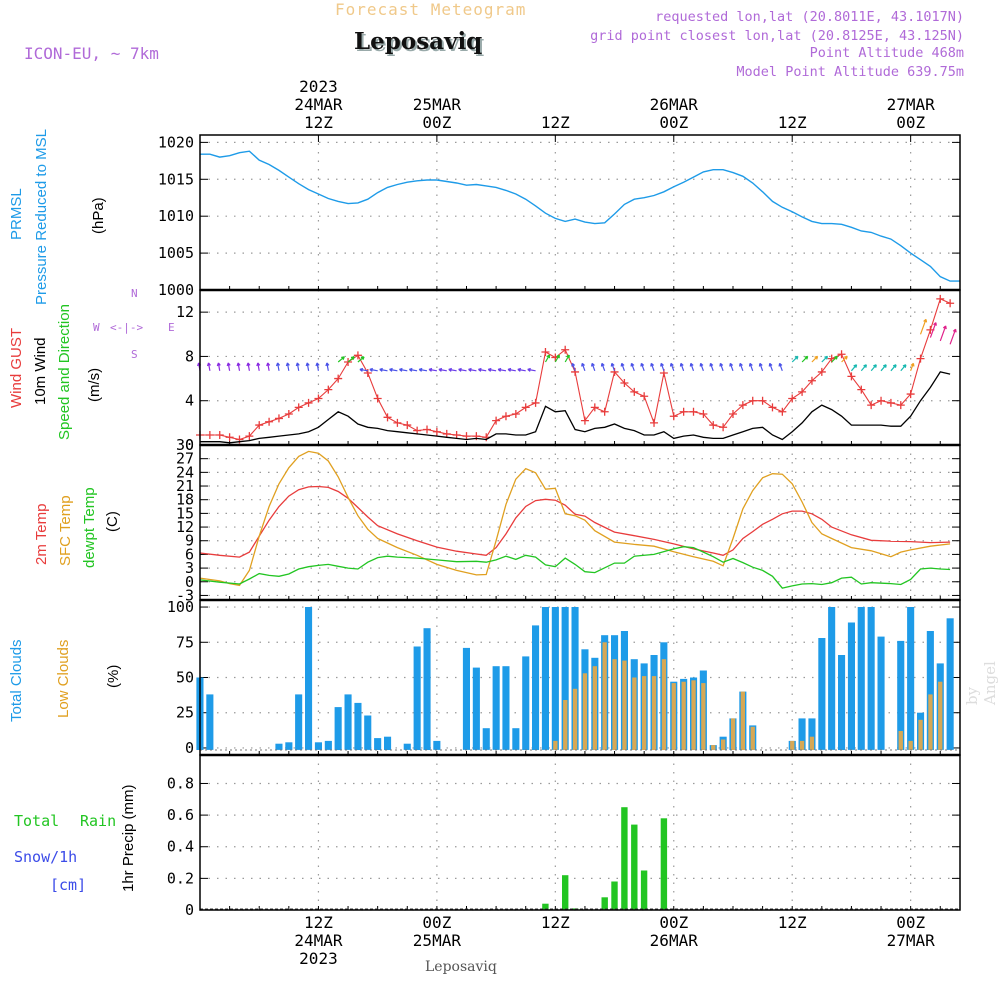 This screenshot has width=1000, height=1000. What do you see at coordinates (112, 521) in the screenshot?
I see `temp-unit: (C)` at bounding box center [112, 521].